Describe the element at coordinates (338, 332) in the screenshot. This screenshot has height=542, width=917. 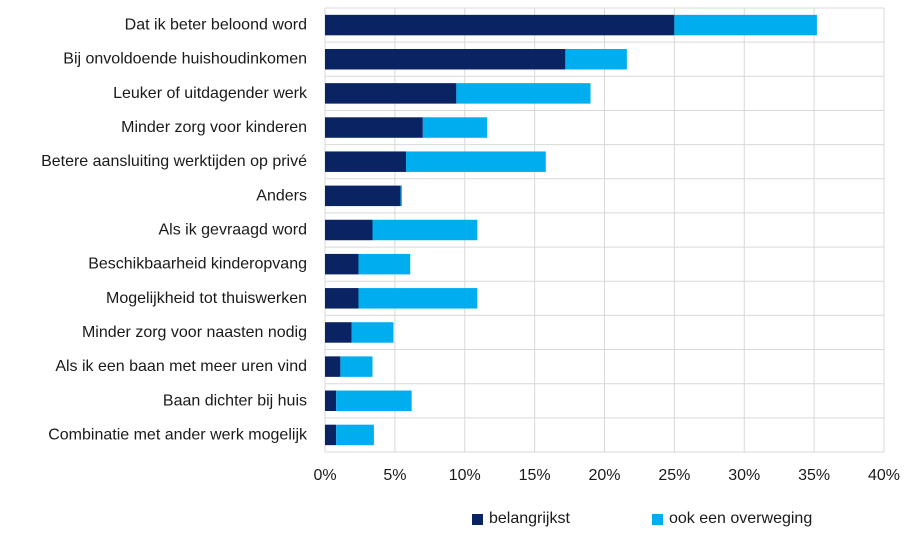
I see `bar-belangrijkst-minder-zorg-voor-naasten-nodig` at that location.